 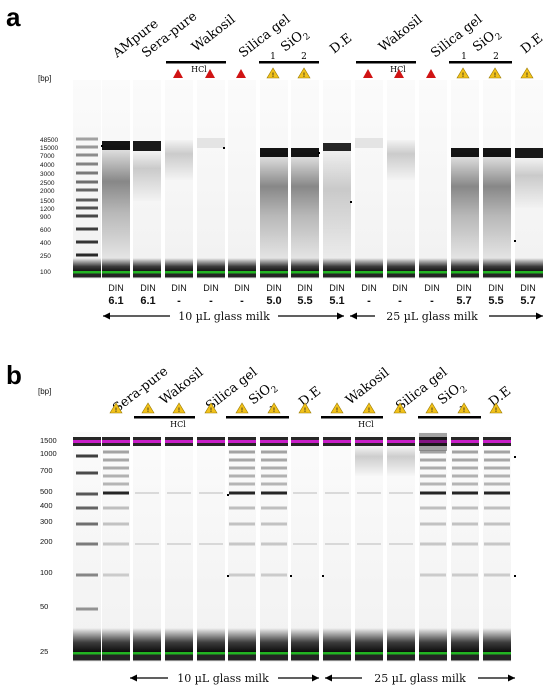 What do you see at coordinates (196, 62) in the screenshot?
I see `hcl-bar` at bounding box center [196, 62].